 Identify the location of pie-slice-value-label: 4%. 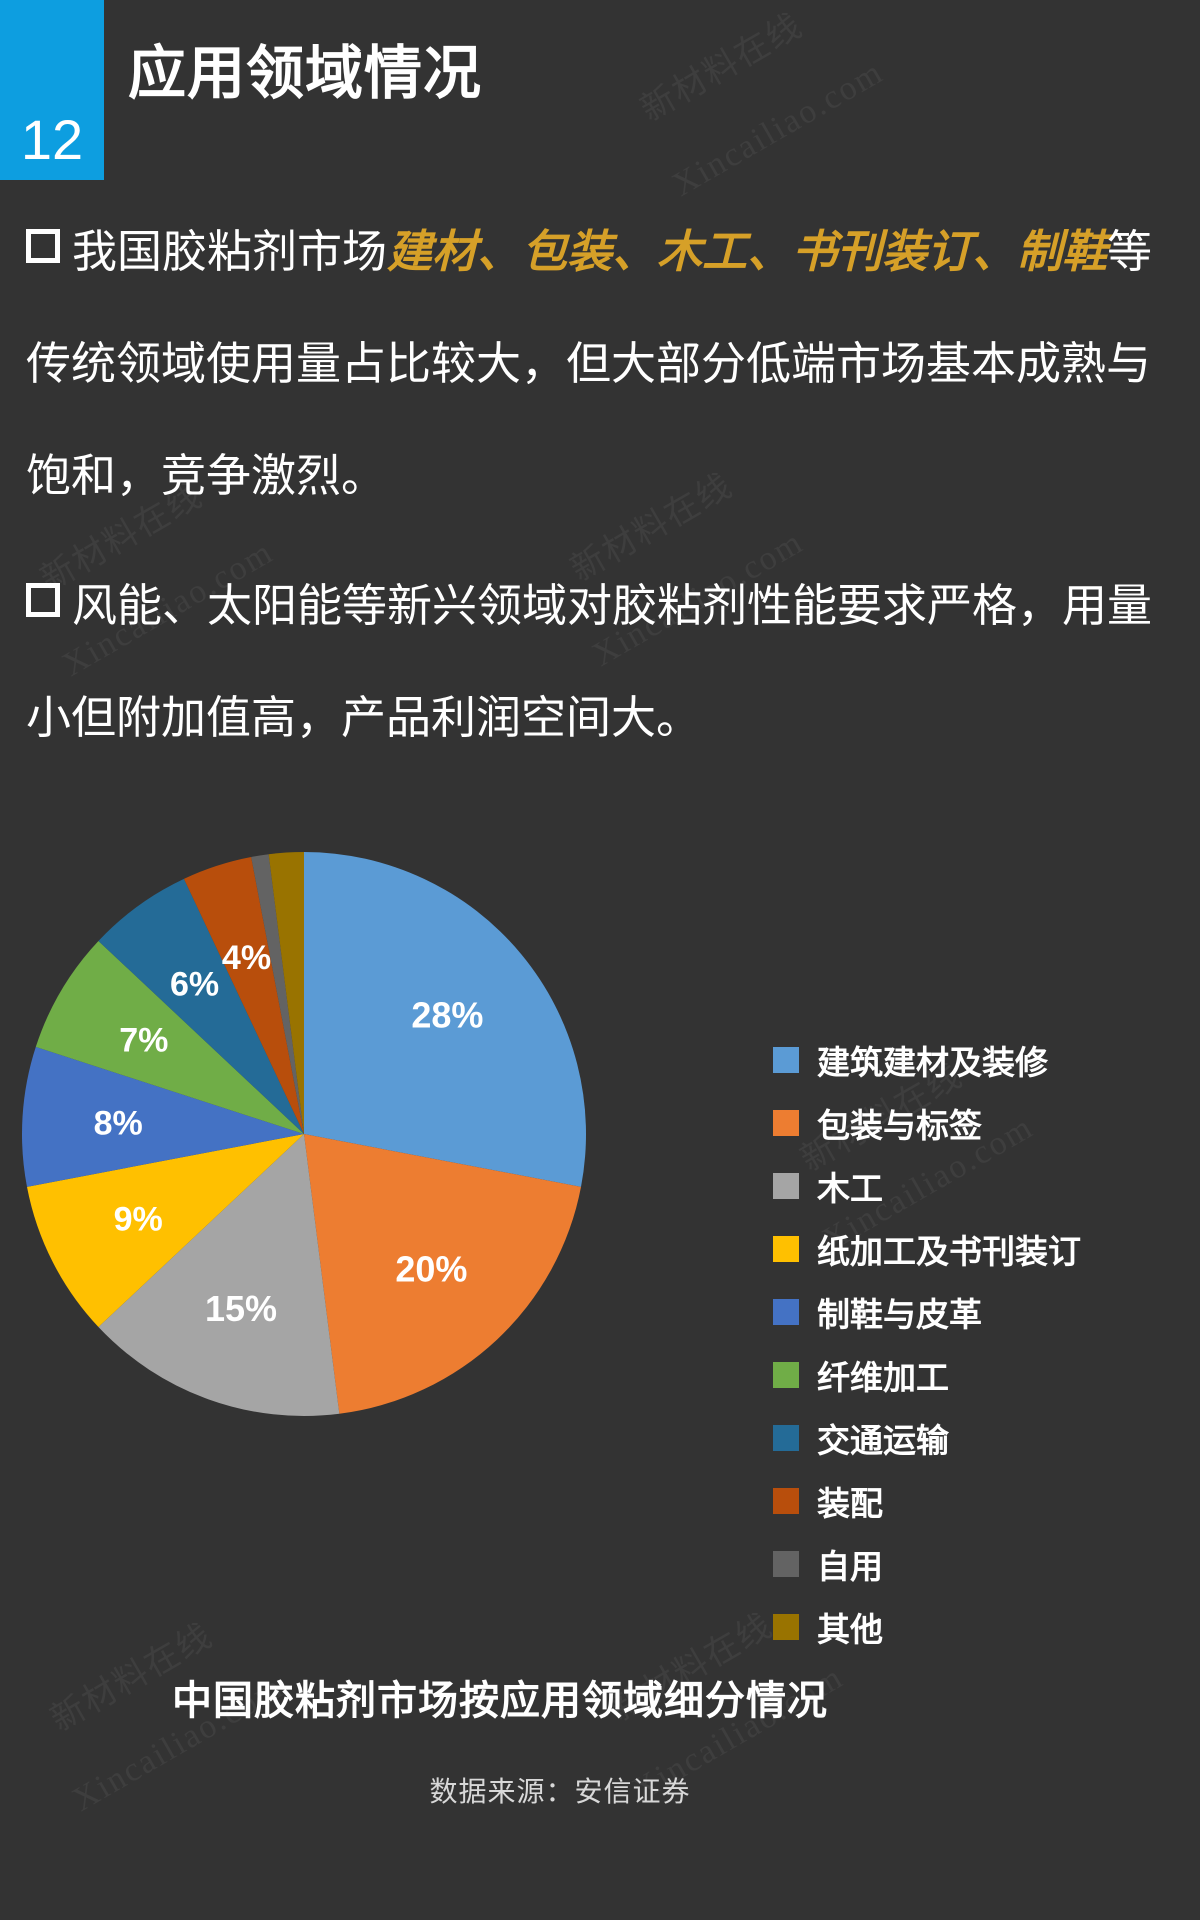
(246, 958).